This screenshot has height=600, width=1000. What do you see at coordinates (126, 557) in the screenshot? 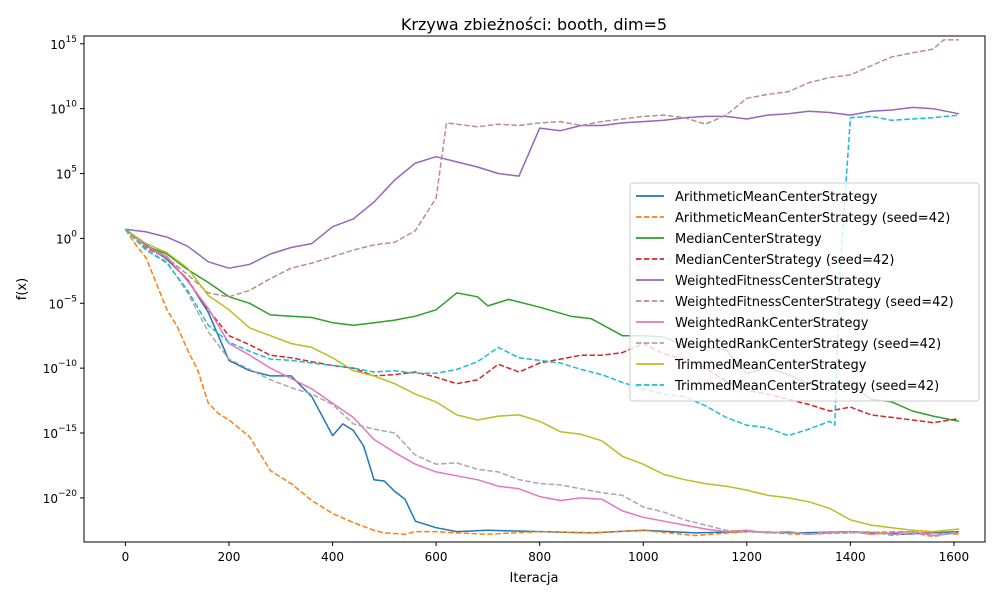
I see `x-tick-label: 0` at bounding box center [126, 557].